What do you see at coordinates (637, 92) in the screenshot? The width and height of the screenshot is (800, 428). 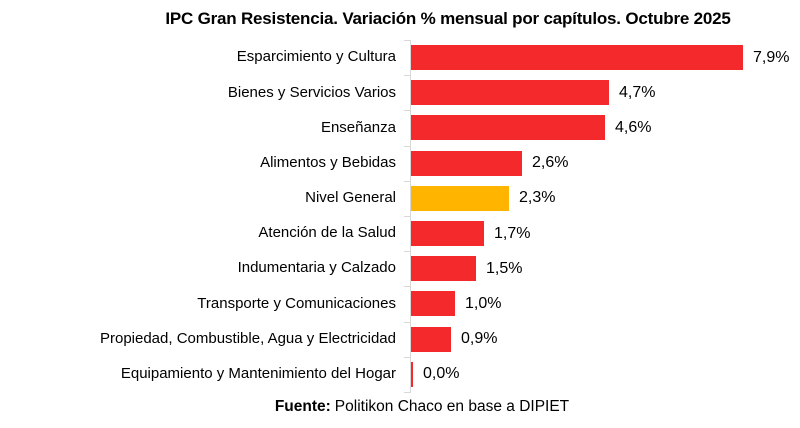 I see `value-label: 4,7%` at bounding box center [637, 92].